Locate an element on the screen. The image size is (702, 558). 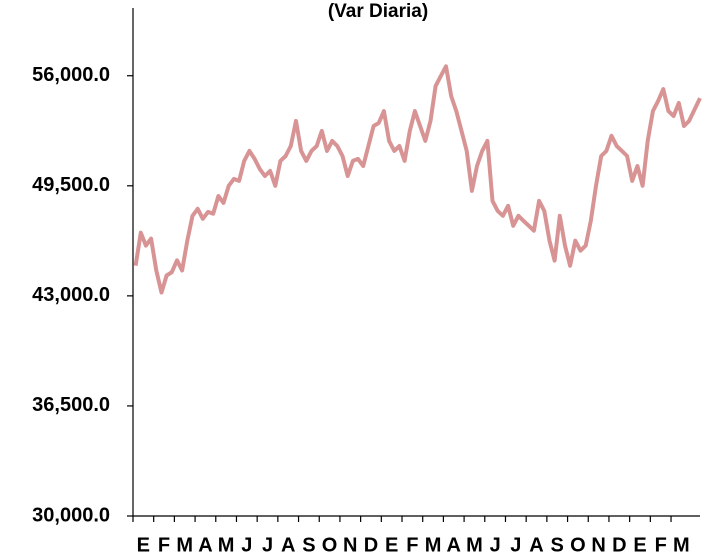
y-tick-label: 49,500.0 is located at coordinates (71, 185).